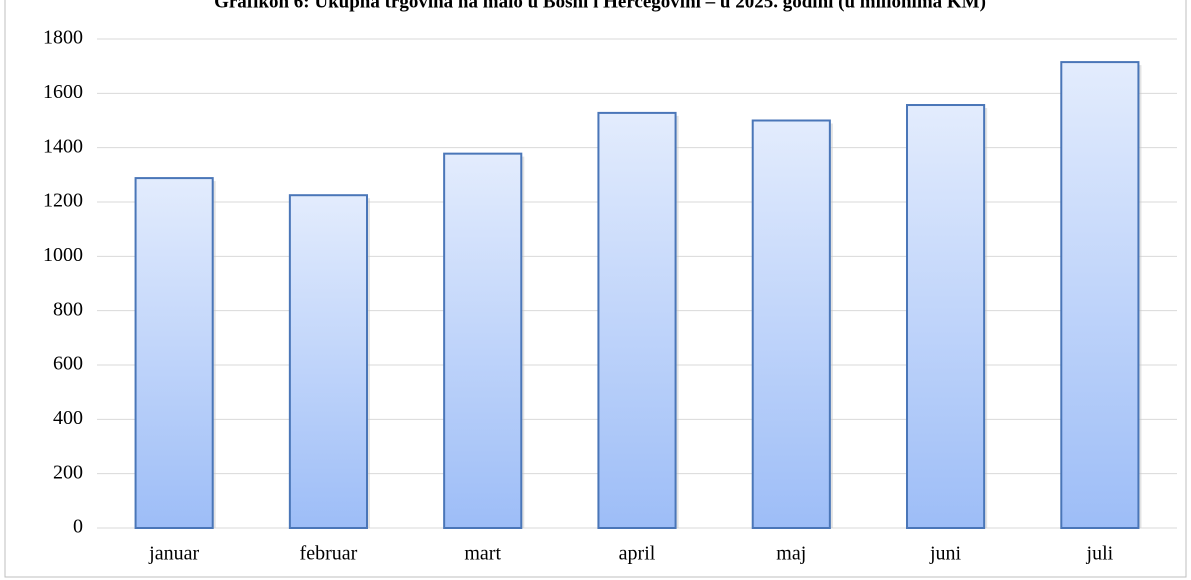  I want to click on x-tick-label: juli, so click(1100, 554).